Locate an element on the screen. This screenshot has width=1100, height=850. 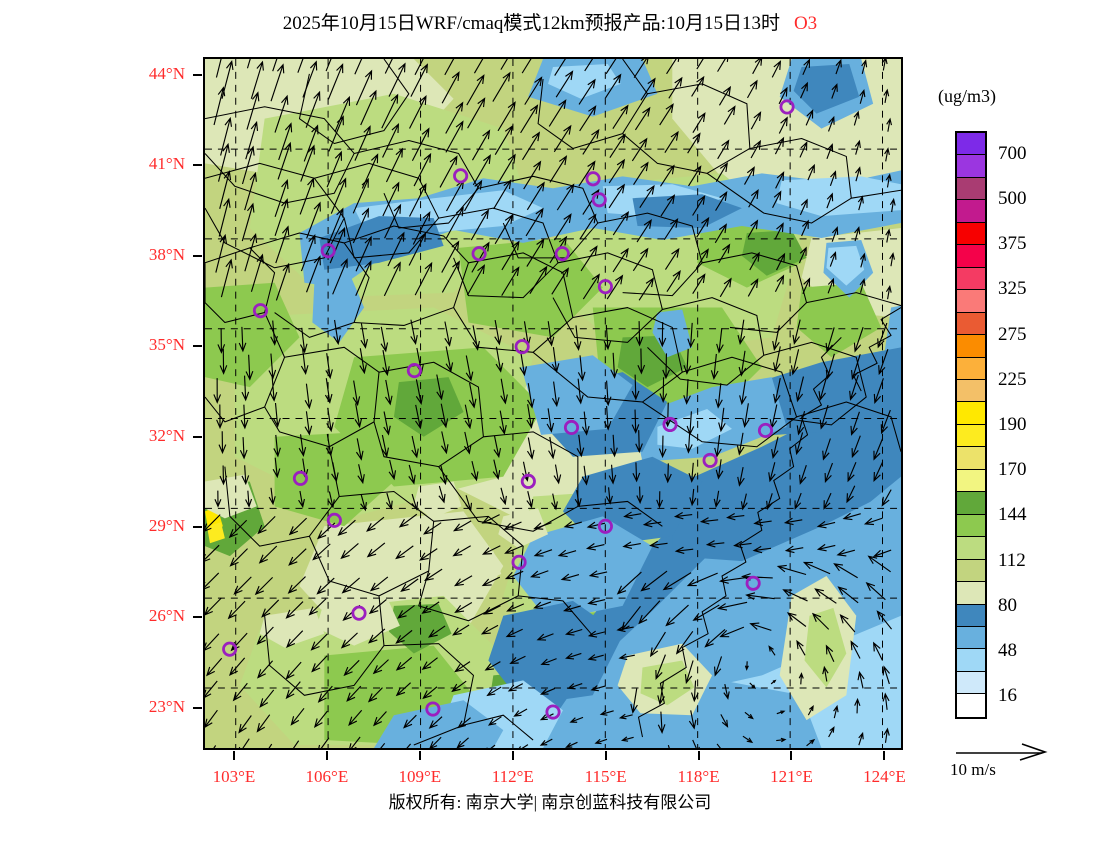
lon-tick-mark is located at coordinates (419, 755).